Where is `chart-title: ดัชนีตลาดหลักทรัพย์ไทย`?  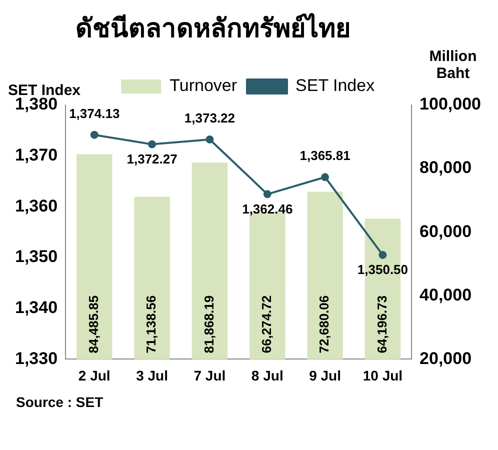 chart-title: ดัชนีตลาดหลักทรัพย์ไทย is located at coordinates (213, 28).